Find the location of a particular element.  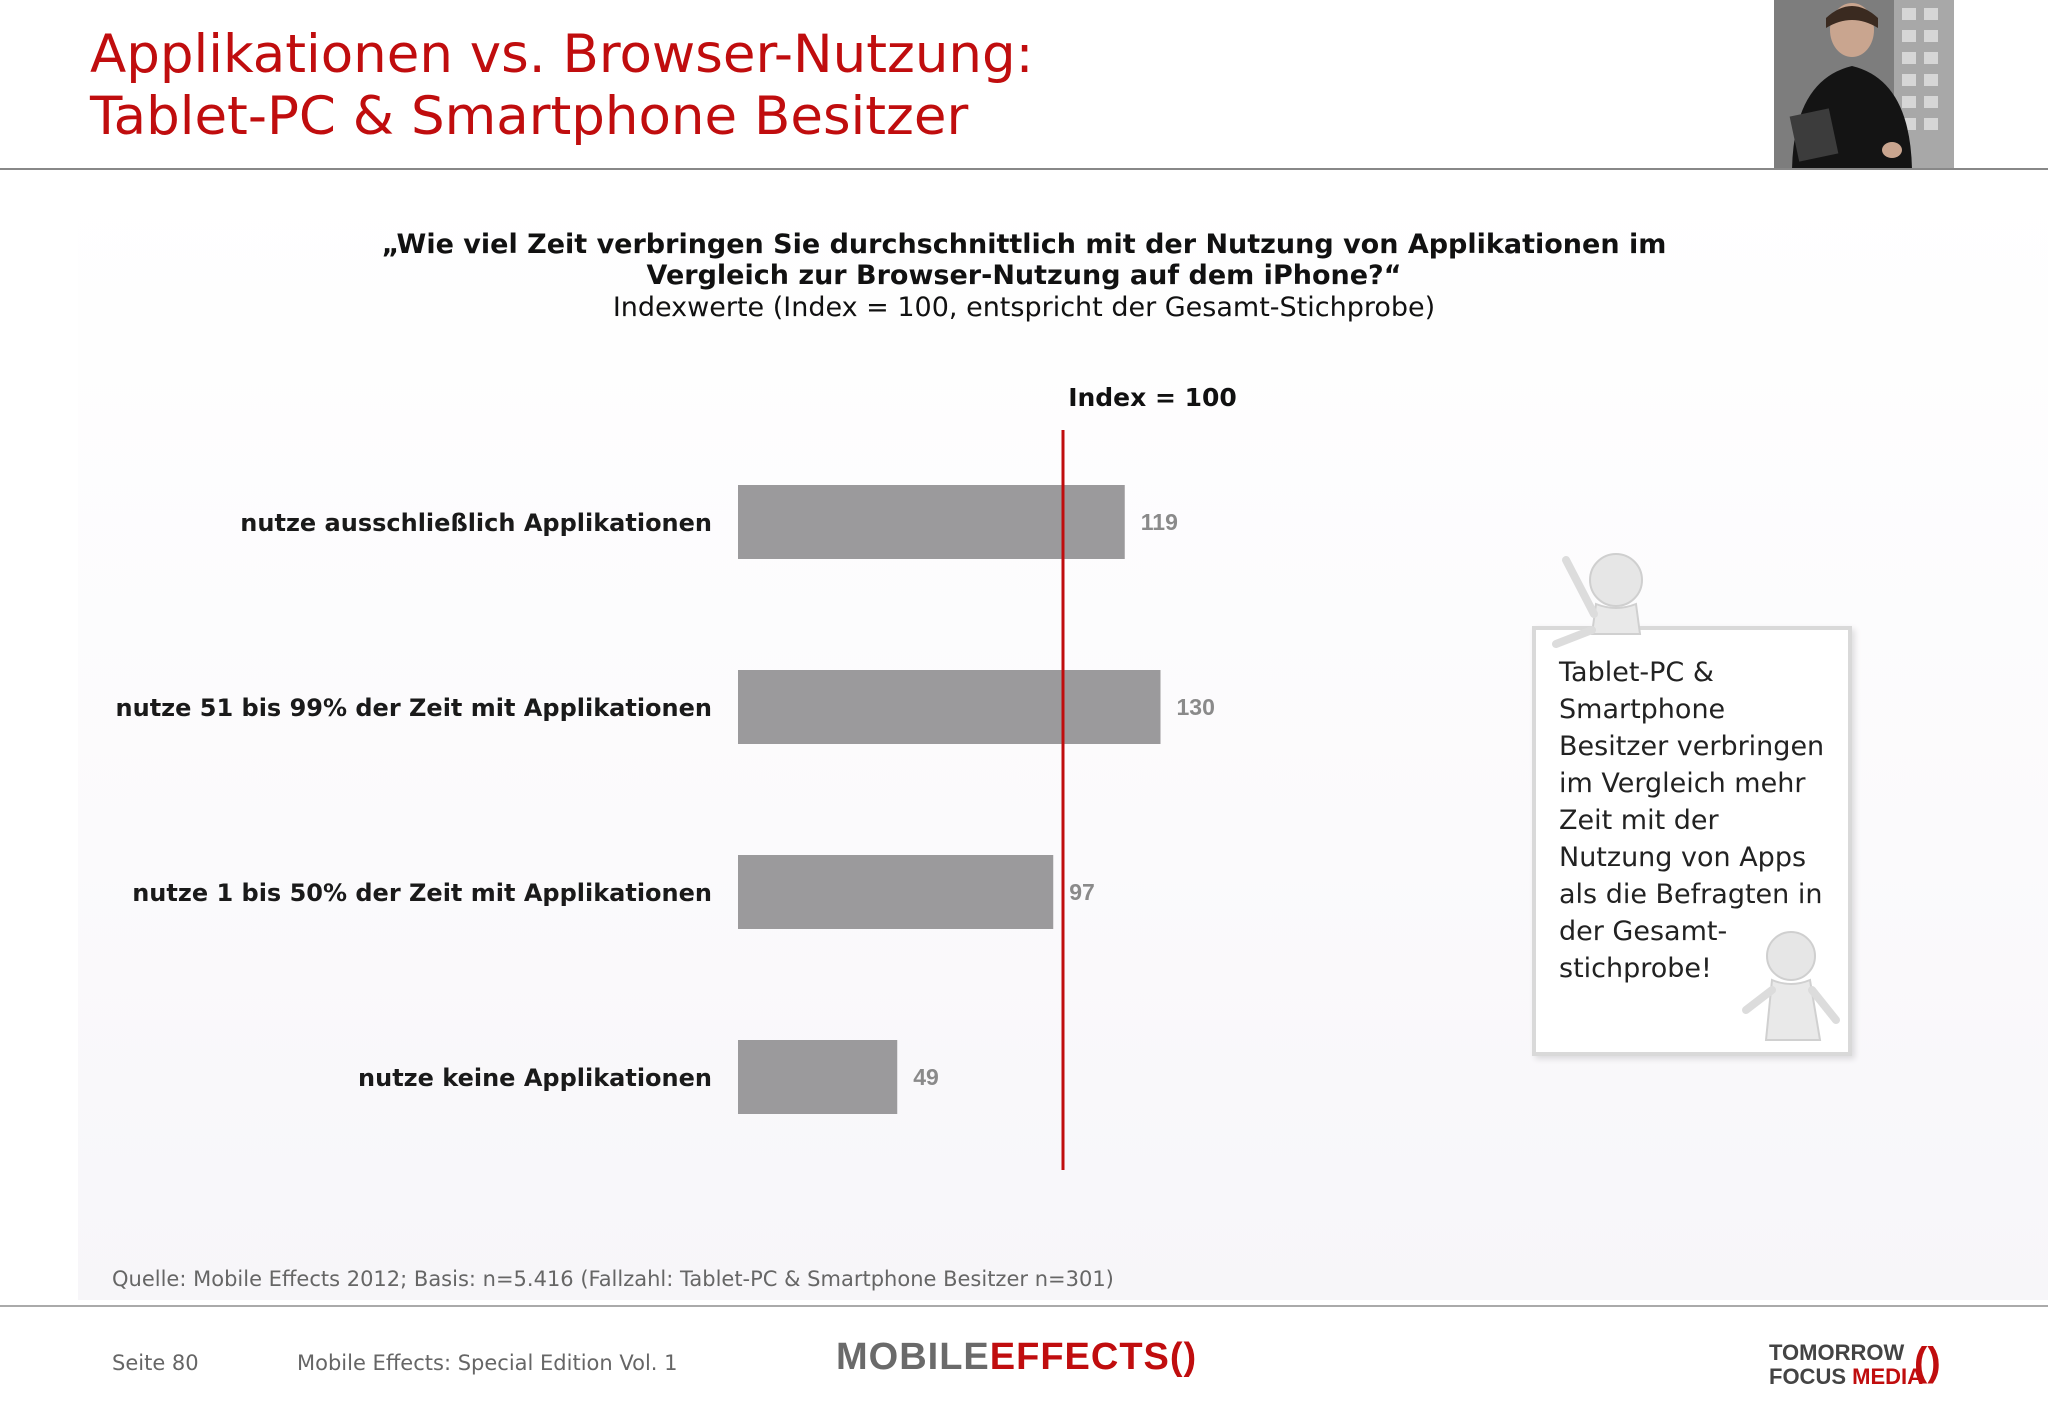

logo-mobile-text: MOBILE is located at coordinates (913, 1357).